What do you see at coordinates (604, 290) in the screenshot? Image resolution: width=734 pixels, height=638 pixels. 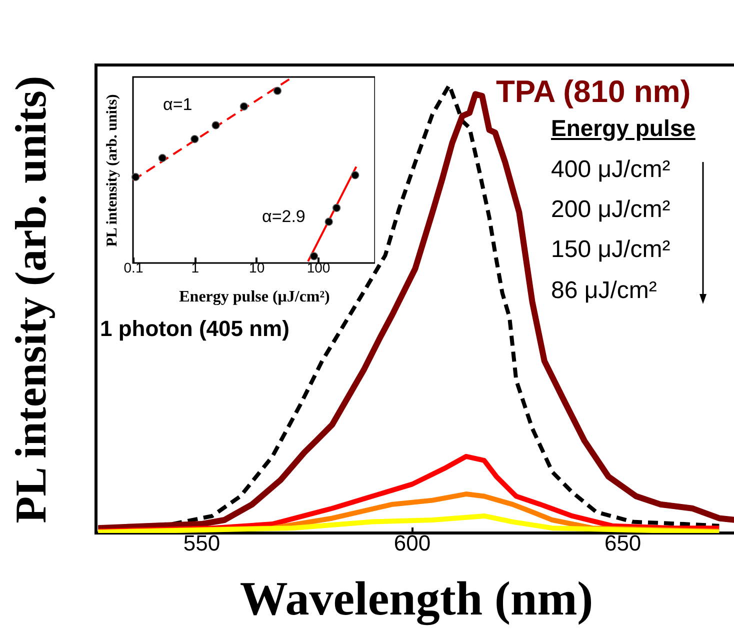 I see `annotation: 86 μJ/cm²` at bounding box center [604, 290].